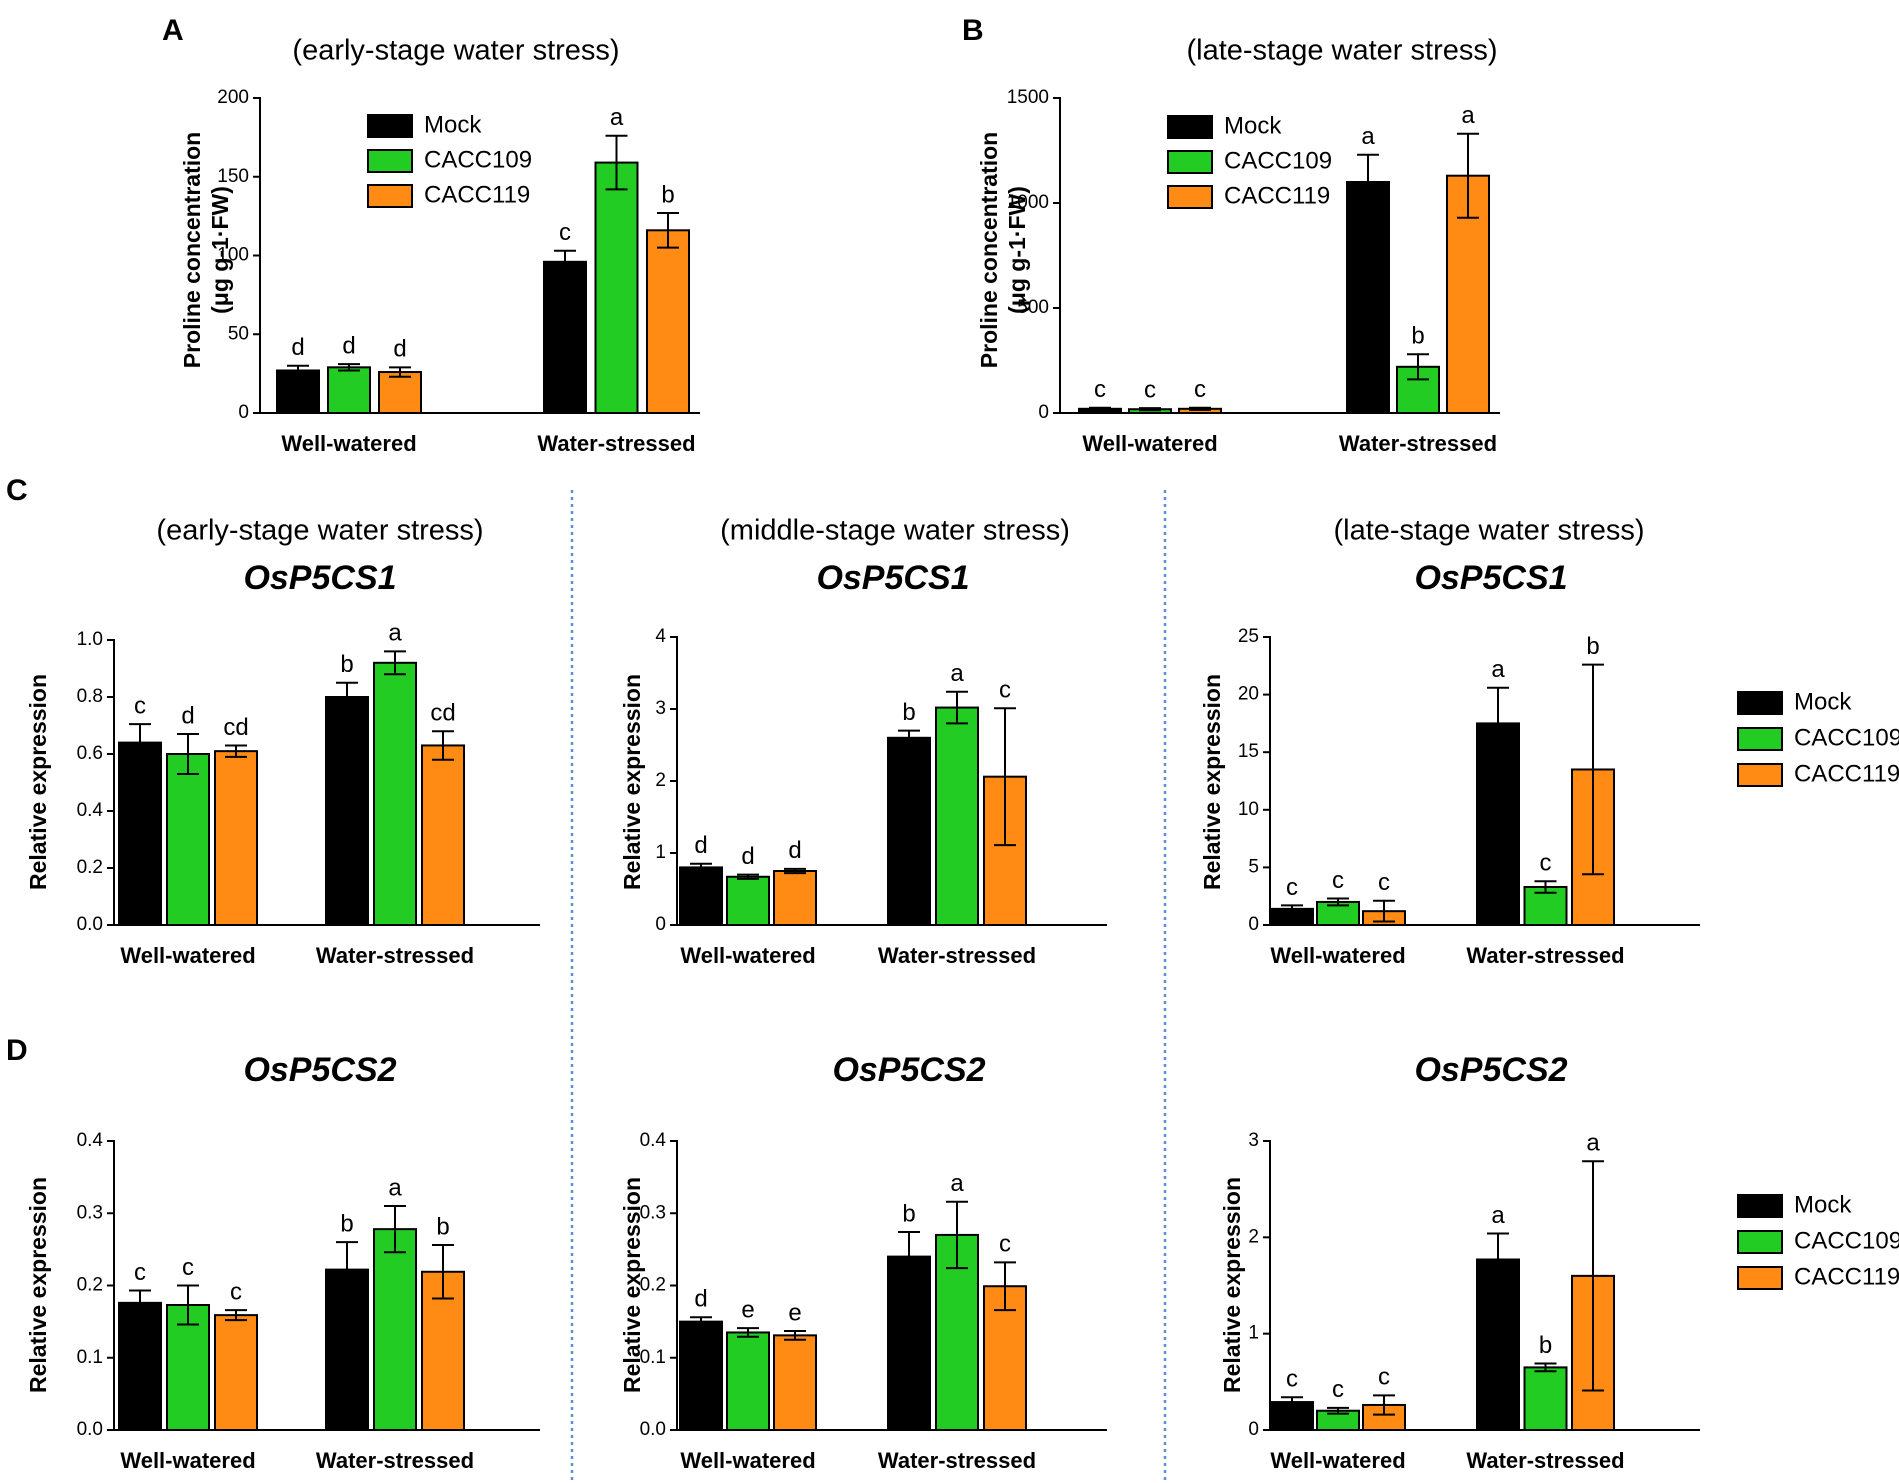 Image resolution: width=1899 pixels, height=1483 pixels. Describe the element at coordinates (390, 196) in the screenshot. I see `legend-swatch-cacc119` at that location.